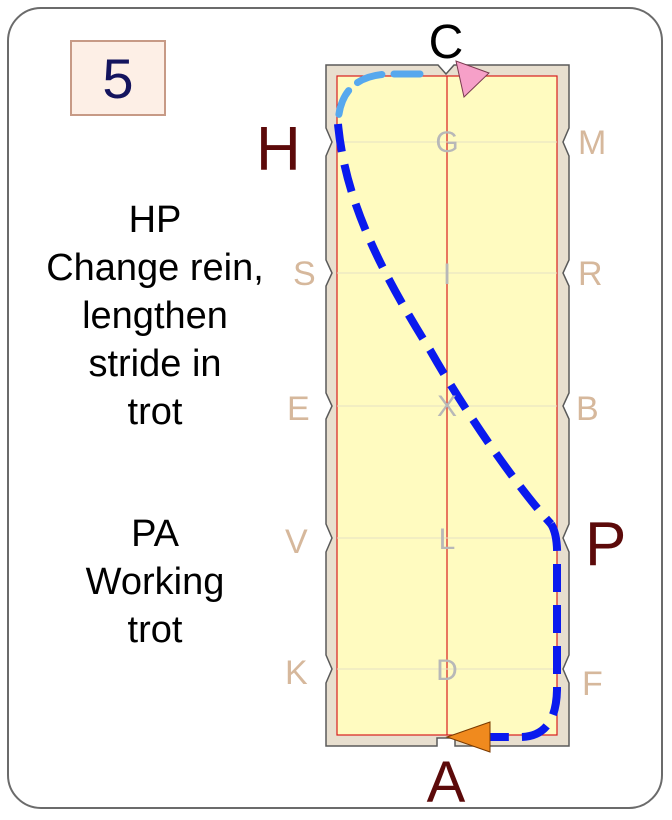  What do you see at coordinates (592, 684) in the screenshot?
I see `letter-F: F` at bounding box center [592, 684].